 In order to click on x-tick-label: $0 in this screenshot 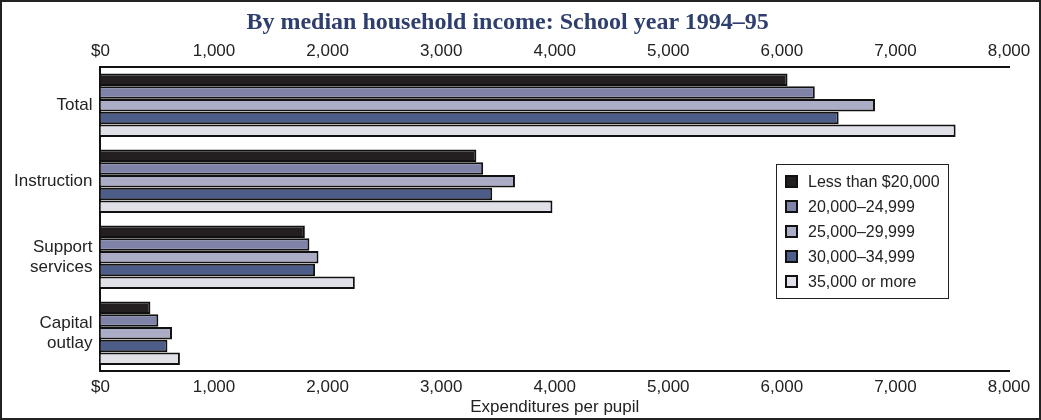, I will do `click(100, 387)`.